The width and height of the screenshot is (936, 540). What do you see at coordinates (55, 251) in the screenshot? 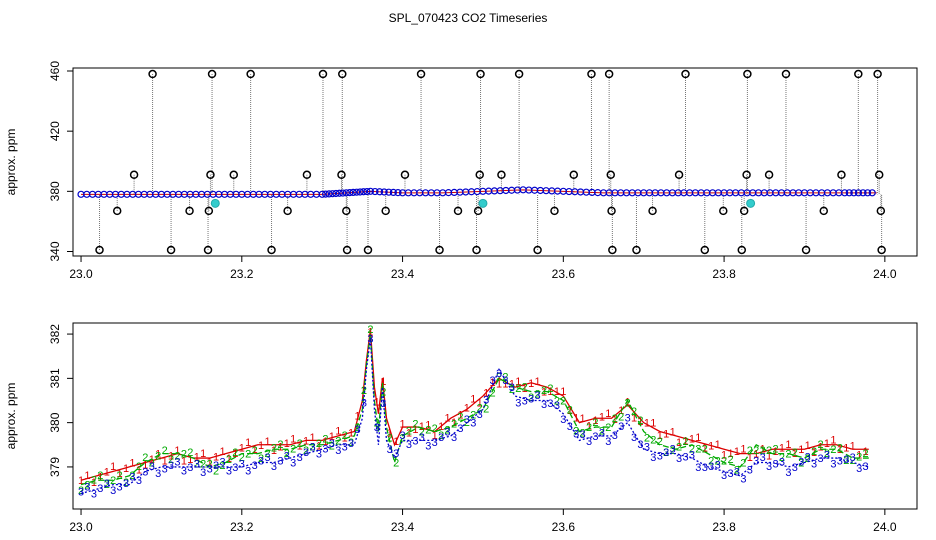
I see `y-tick-label: 340` at bounding box center [55, 251].